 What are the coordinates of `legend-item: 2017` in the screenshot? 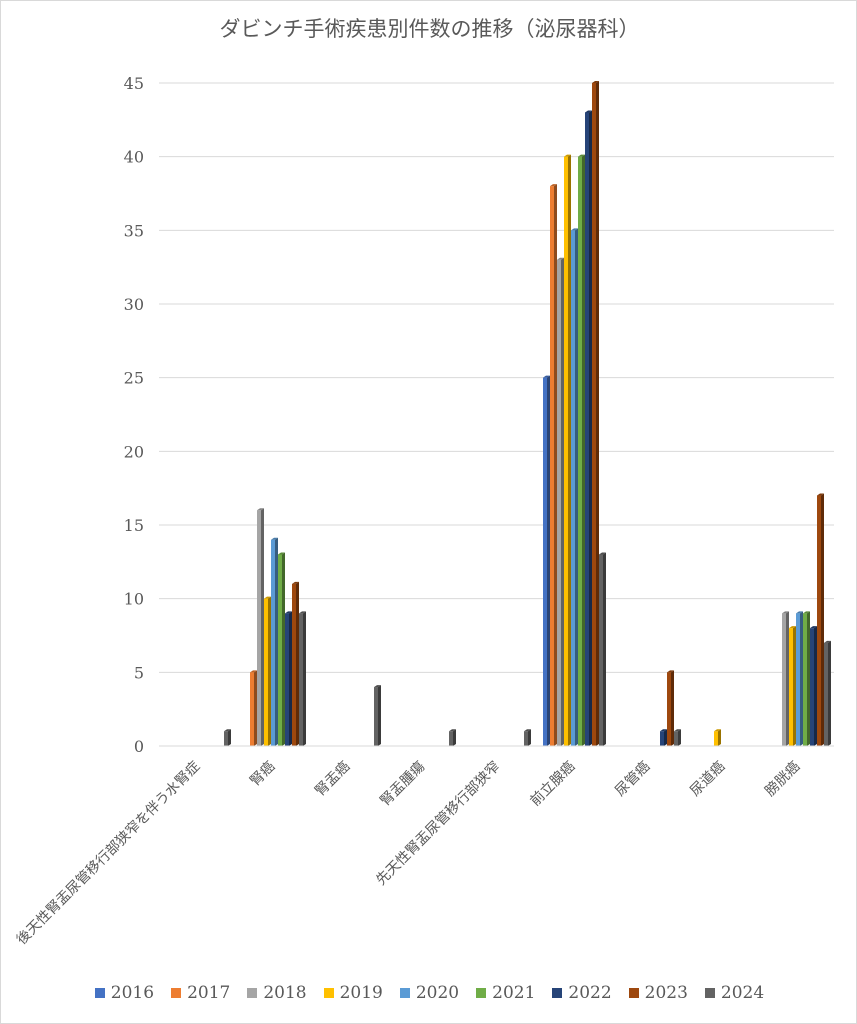 It's located at (200, 993).